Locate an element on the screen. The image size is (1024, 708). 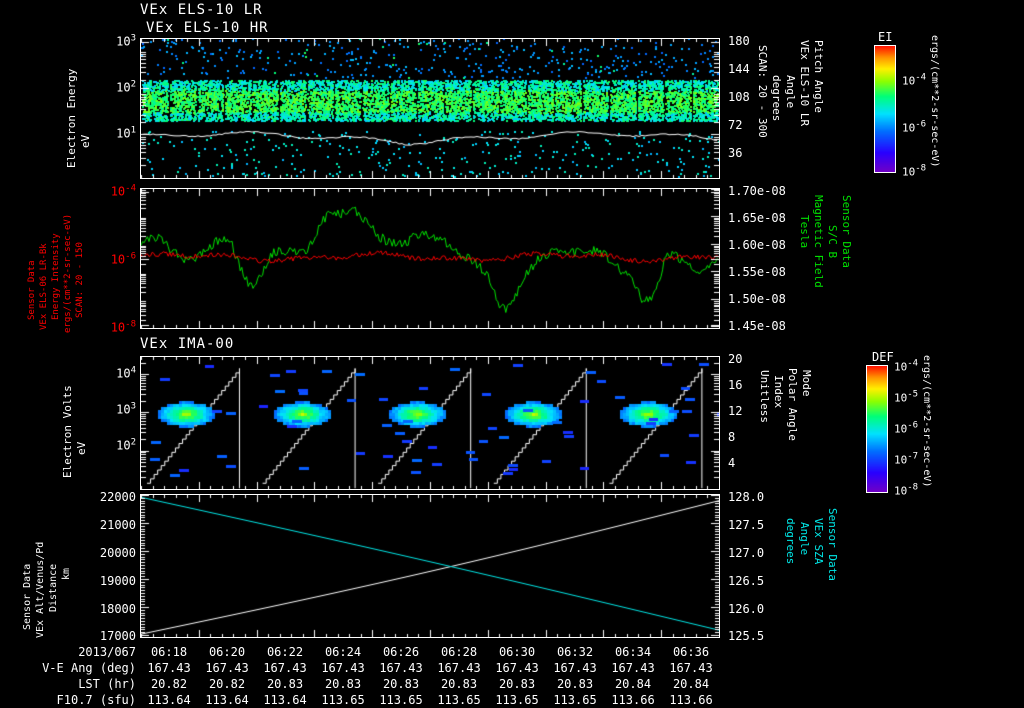
p2-right-axis-label-line3: Tesla is located at coordinates (804, 232).